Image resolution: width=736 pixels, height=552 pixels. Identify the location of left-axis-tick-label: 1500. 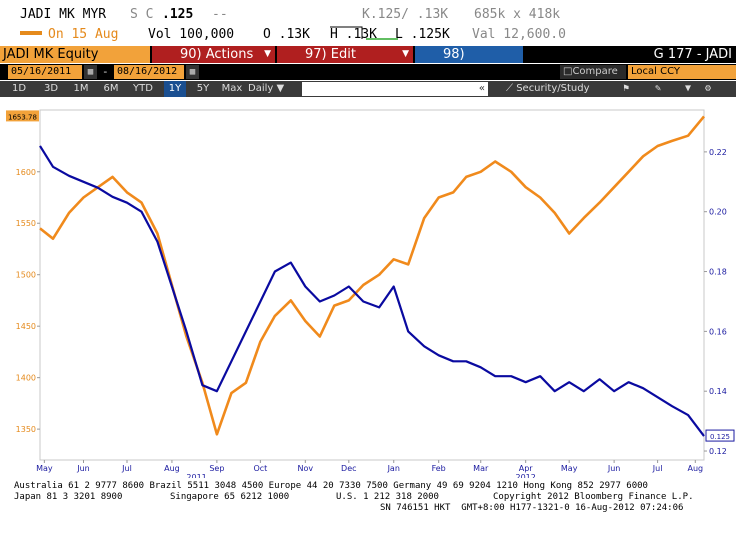
(26, 275).